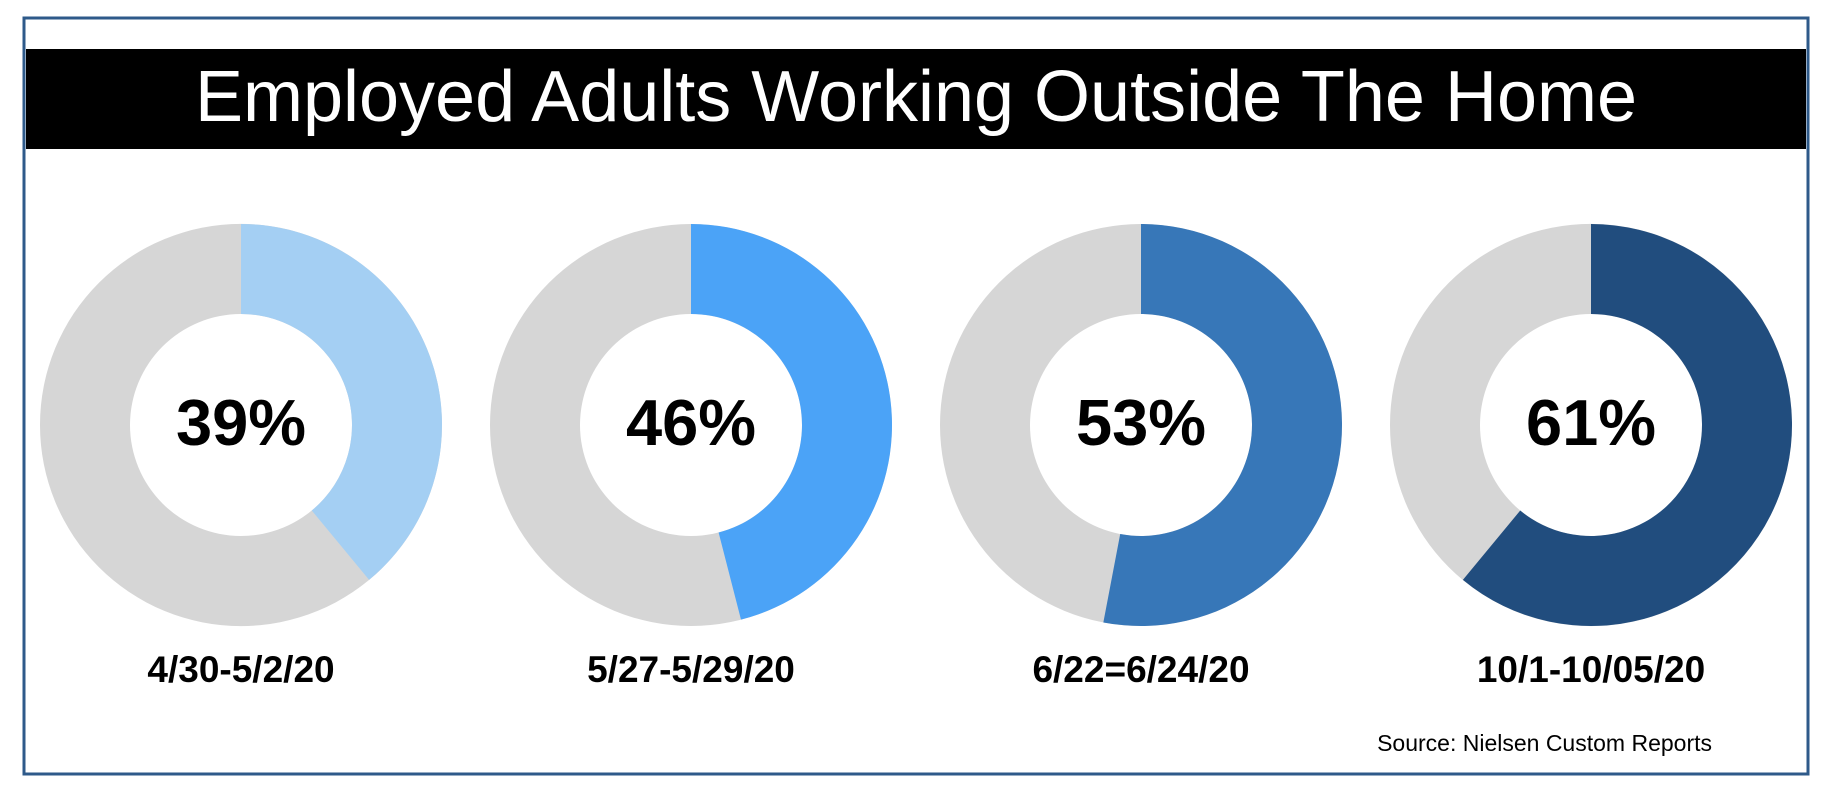 This screenshot has height=796, width=1826. I want to click on title: Employed Adults Working Outside The Home, so click(916, 97).